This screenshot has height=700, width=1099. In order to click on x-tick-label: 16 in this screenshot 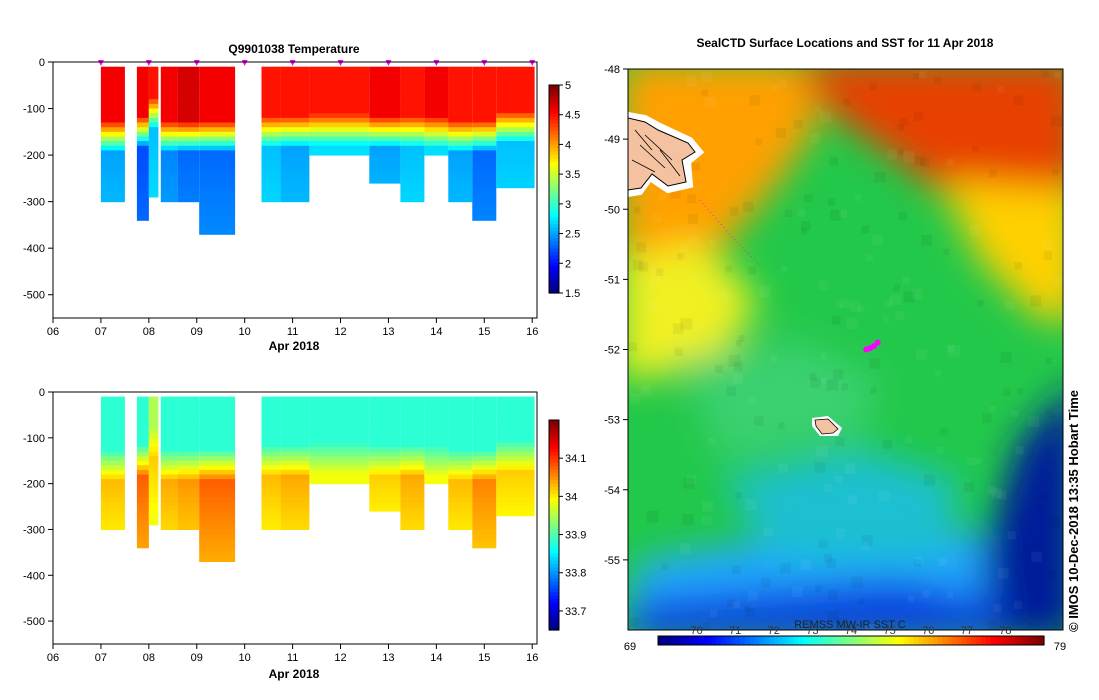, I will do `click(532, 658)`.